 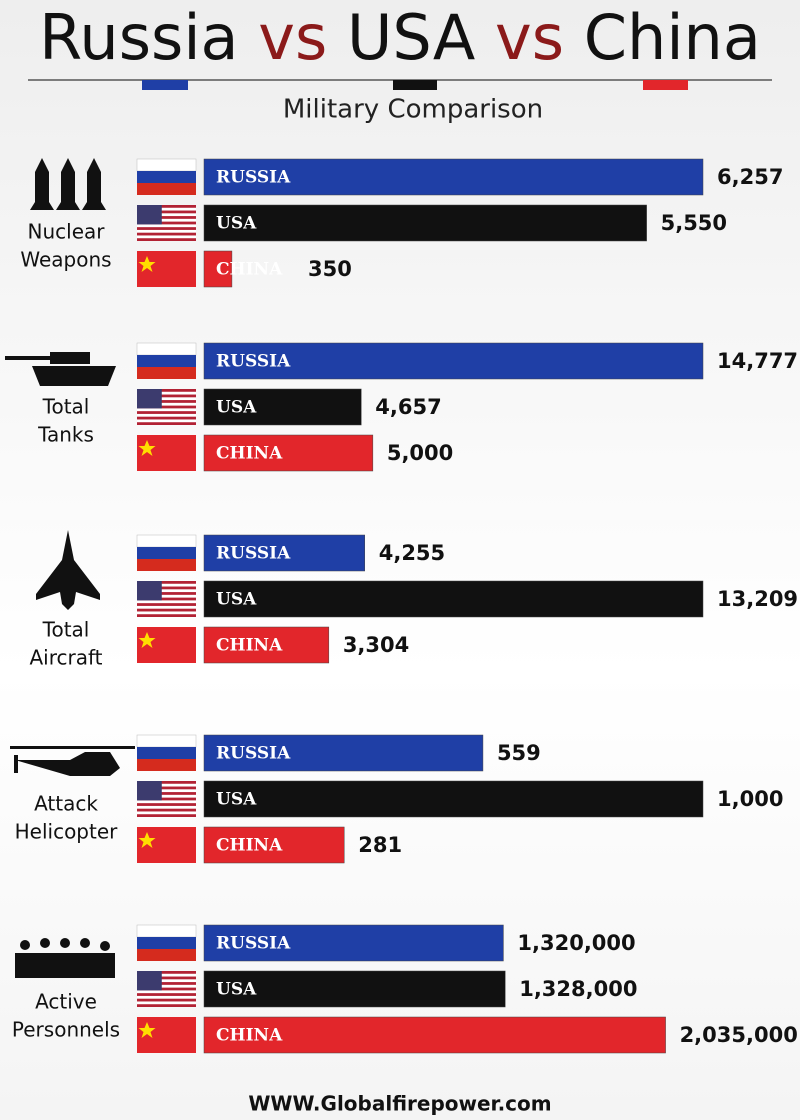 What do you see at coordinates (578, 989) in the screenshot?
I see `value-label: 1,328,000` at bounding box center [578, 989].